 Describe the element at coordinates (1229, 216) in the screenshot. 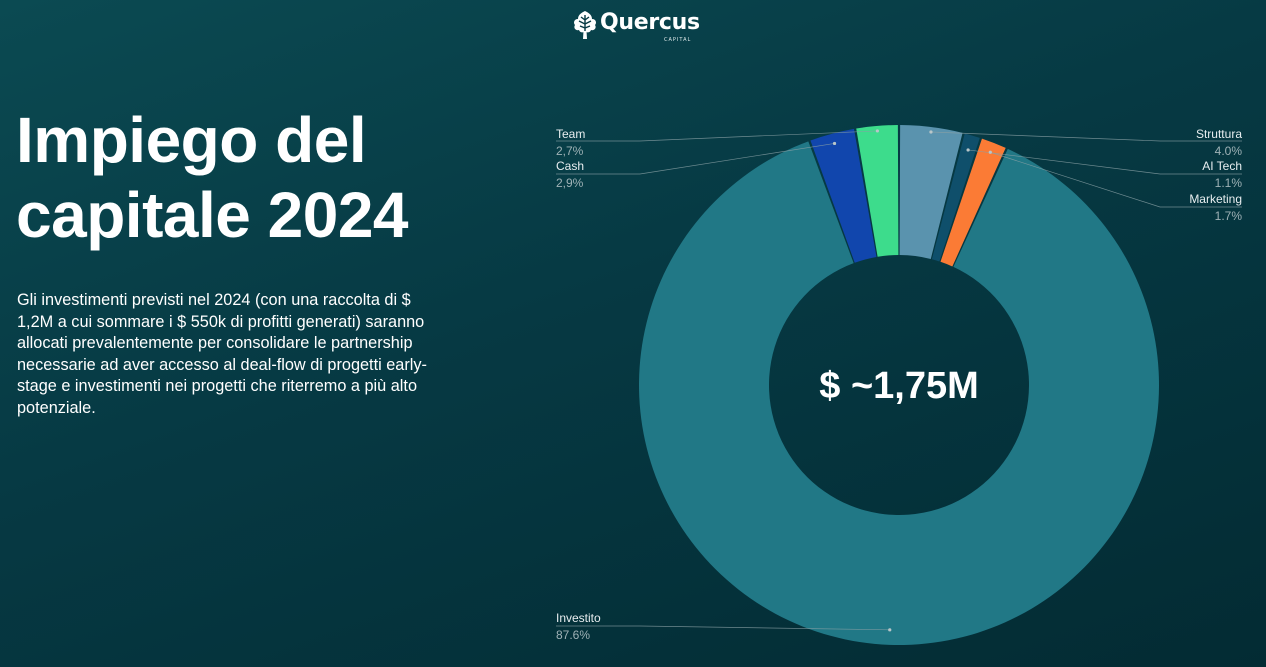

I see `slice-value-marketing: 1.7%` at that location.